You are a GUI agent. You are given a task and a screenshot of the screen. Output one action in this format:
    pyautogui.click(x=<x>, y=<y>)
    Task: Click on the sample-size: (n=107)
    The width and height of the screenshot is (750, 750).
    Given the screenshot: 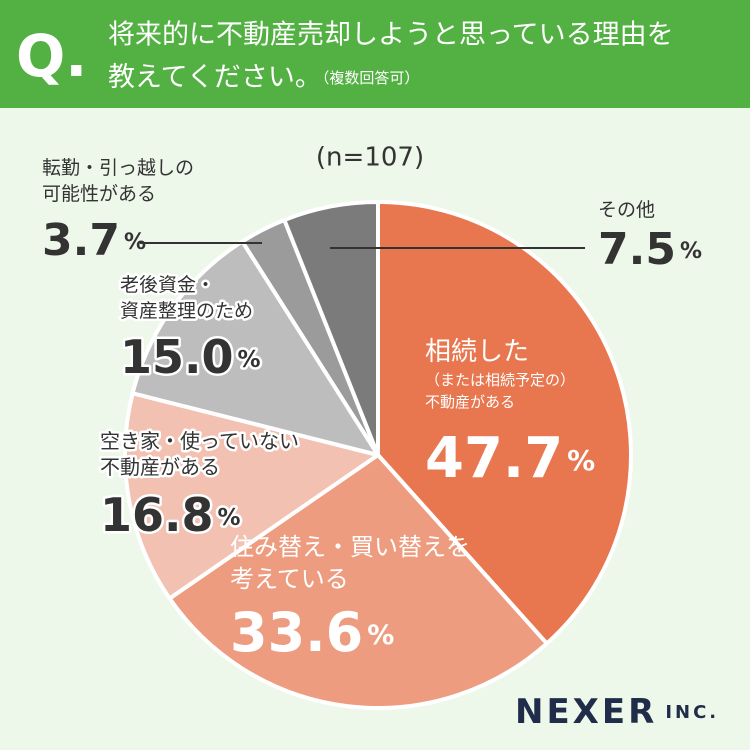 What is the action you would take?
    pyautogui.click(x=370, y=158)
    